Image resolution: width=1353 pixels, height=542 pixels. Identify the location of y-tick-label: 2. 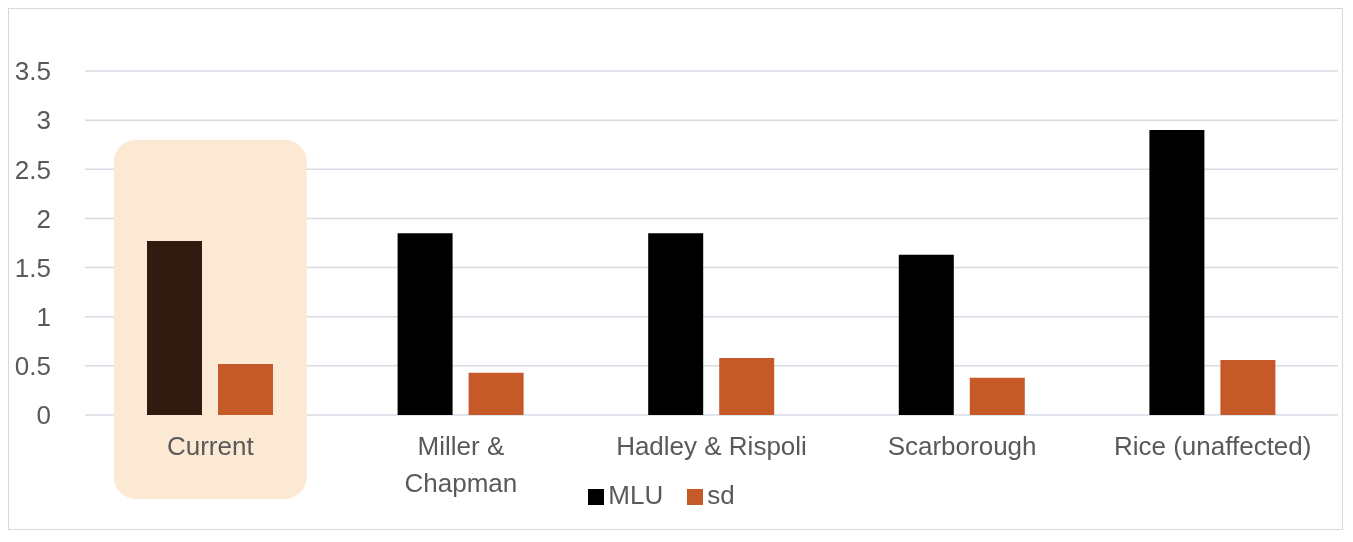
(43, 218).